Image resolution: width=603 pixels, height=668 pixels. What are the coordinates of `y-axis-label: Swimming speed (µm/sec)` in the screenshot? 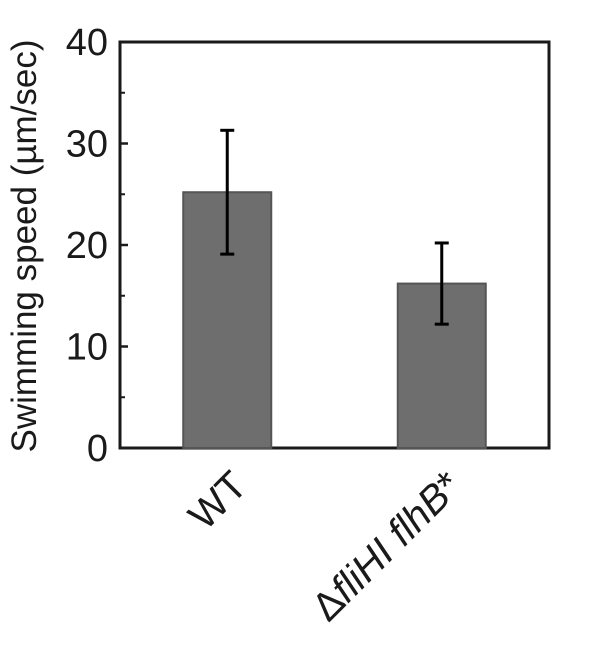 It's located at (24, 245).